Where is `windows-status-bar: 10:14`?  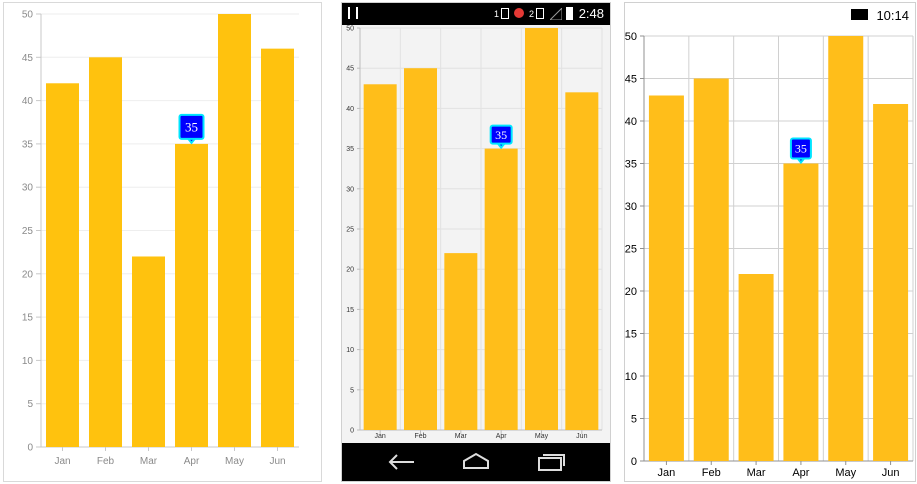 windows-status-bar: 10:14 is located at coordinates (770, 15).